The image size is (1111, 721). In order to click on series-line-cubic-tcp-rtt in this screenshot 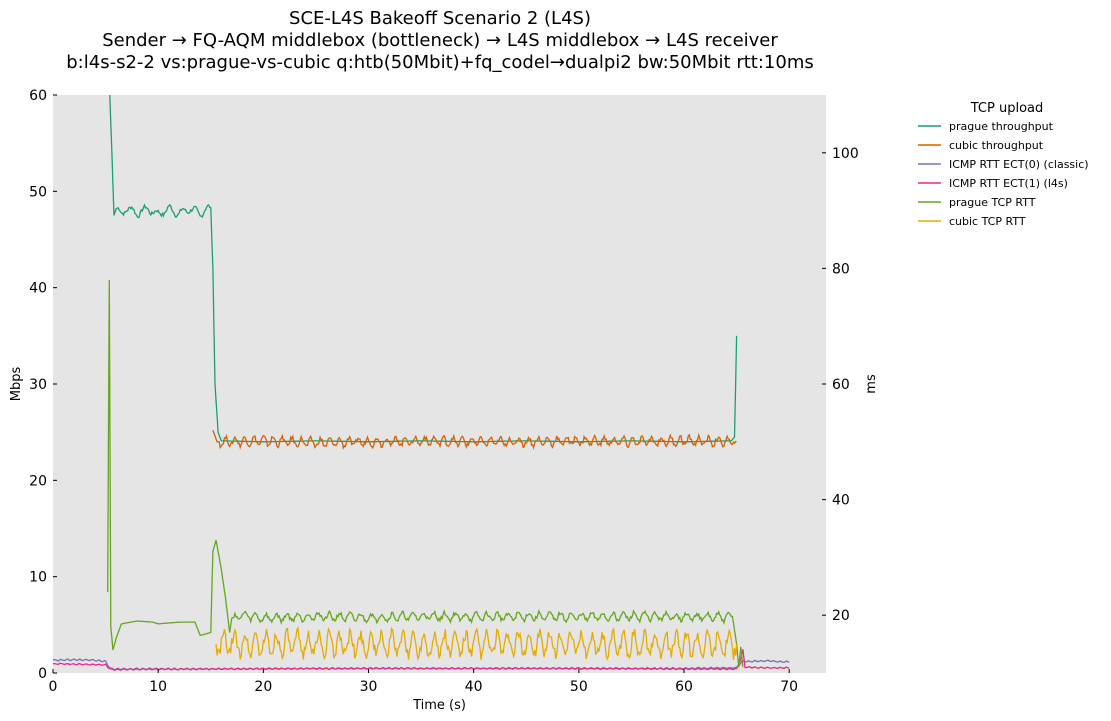, I will do `click(476, 644)`.